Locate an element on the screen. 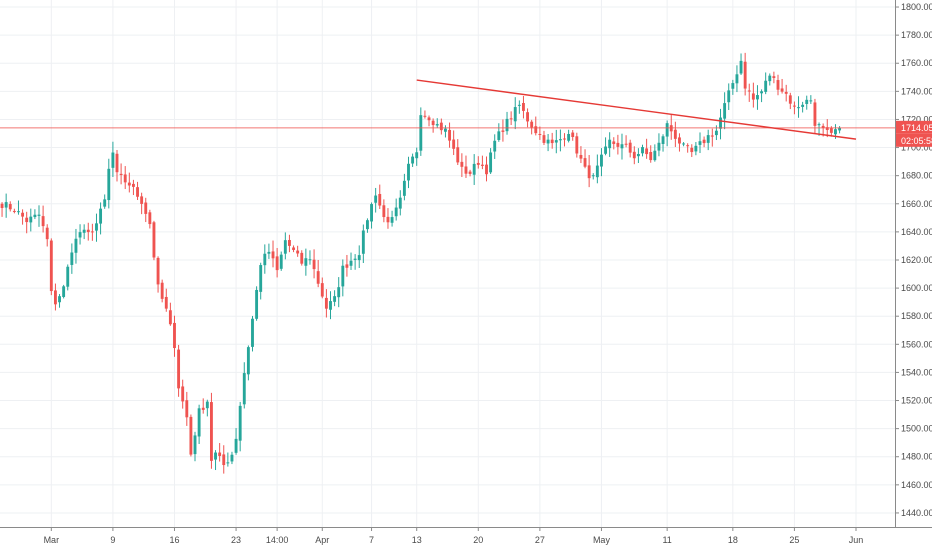  price-tick-label: 1620.00 is located at coordinates (916, 260).